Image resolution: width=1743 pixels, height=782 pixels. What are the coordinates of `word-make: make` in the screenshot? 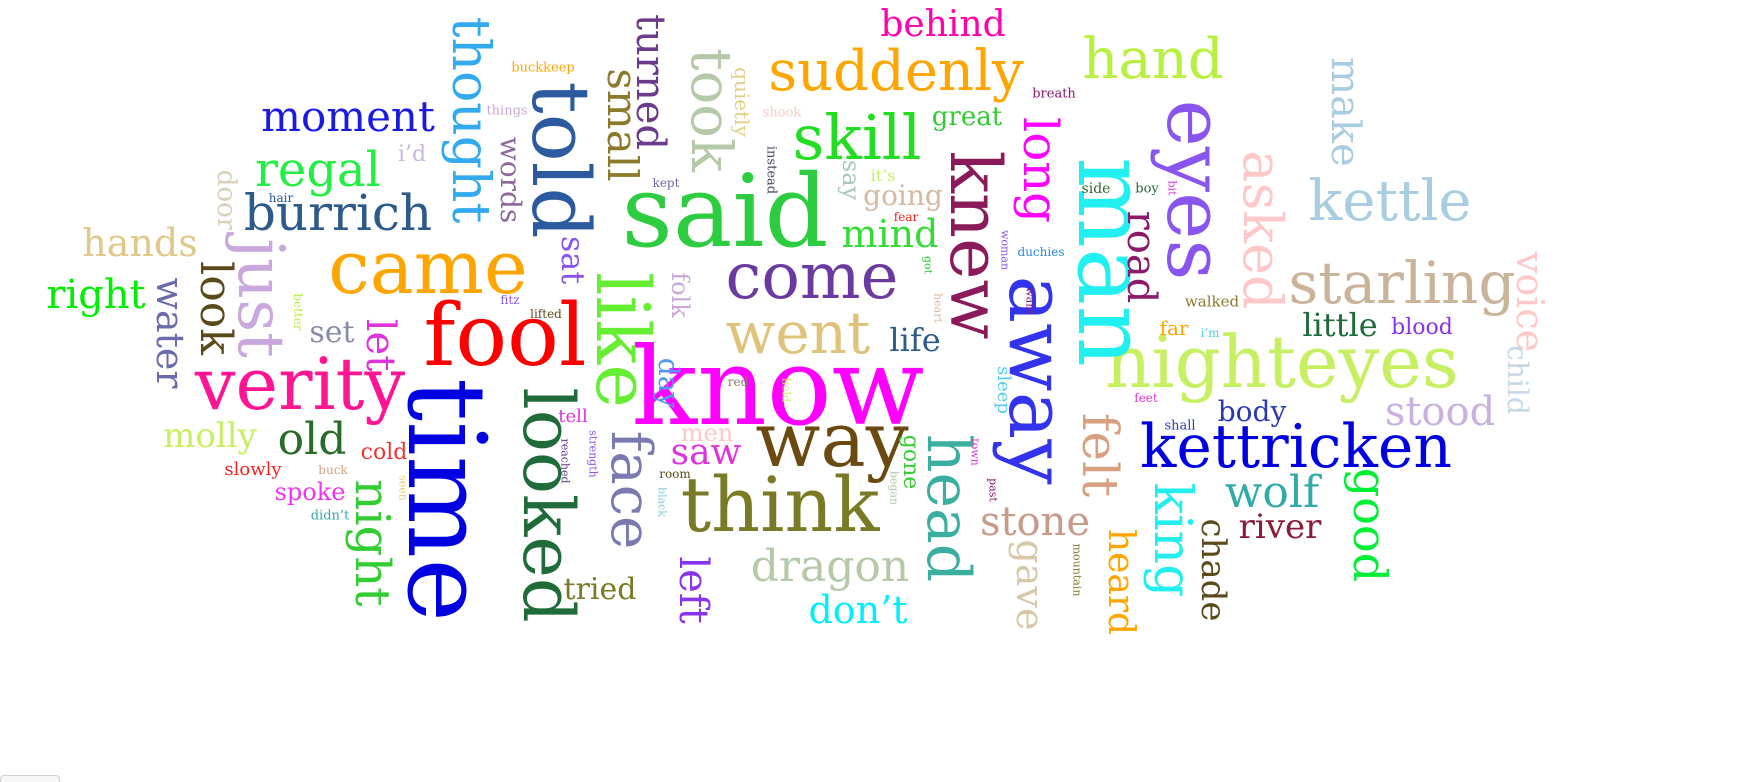 It's located at (1345, 112).